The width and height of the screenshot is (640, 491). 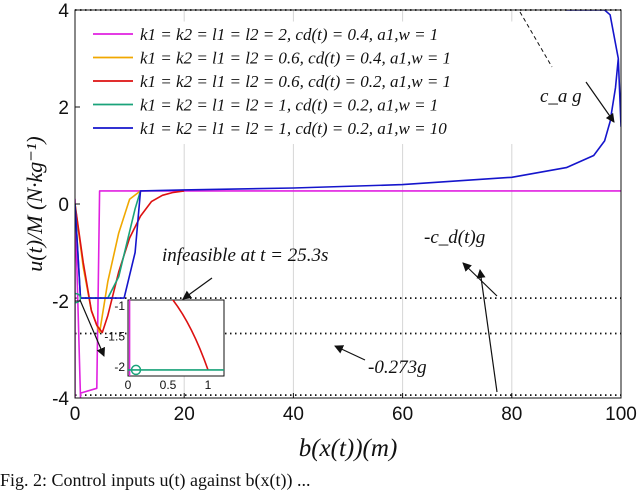 I want to click on cag-arrow, so click(x=536, y=39).